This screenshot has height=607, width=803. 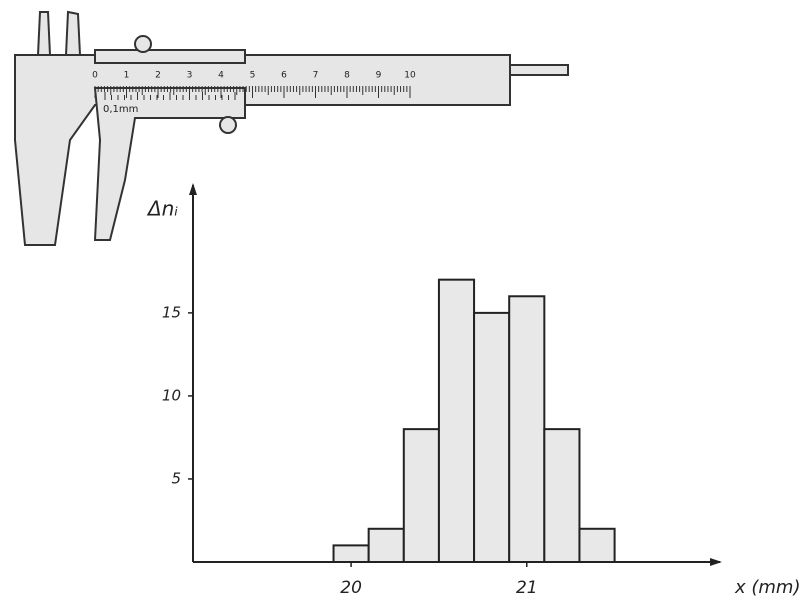 I want to click on scale-label: 10, so click(x=410, y=76).